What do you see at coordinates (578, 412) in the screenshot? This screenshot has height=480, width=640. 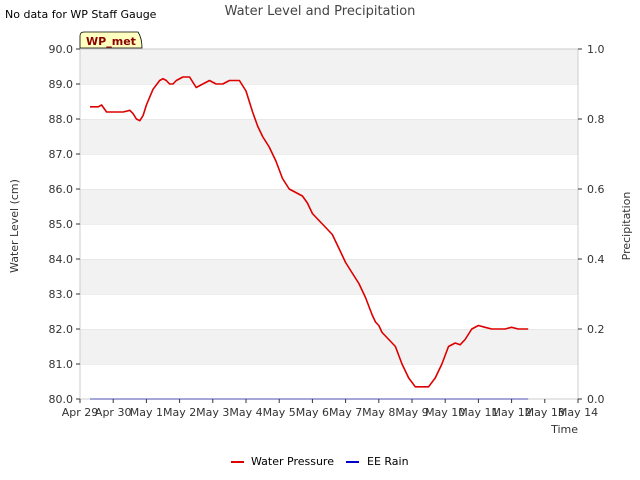 I see `x-tick-label: May 14` at bounding box center [578, 412].